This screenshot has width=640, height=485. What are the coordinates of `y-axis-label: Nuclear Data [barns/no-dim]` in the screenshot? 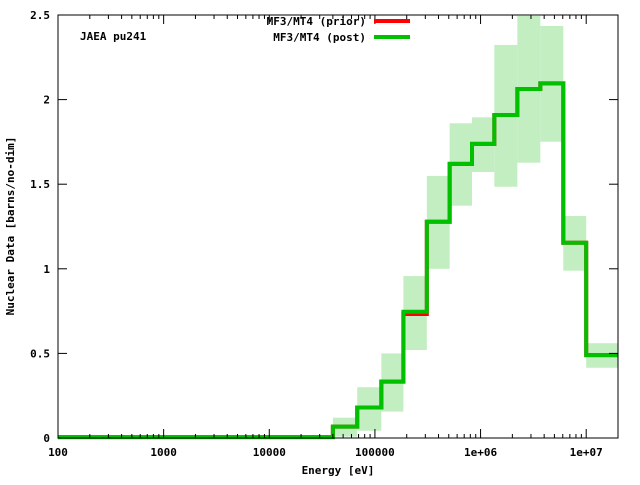 It's located at (10, 226).